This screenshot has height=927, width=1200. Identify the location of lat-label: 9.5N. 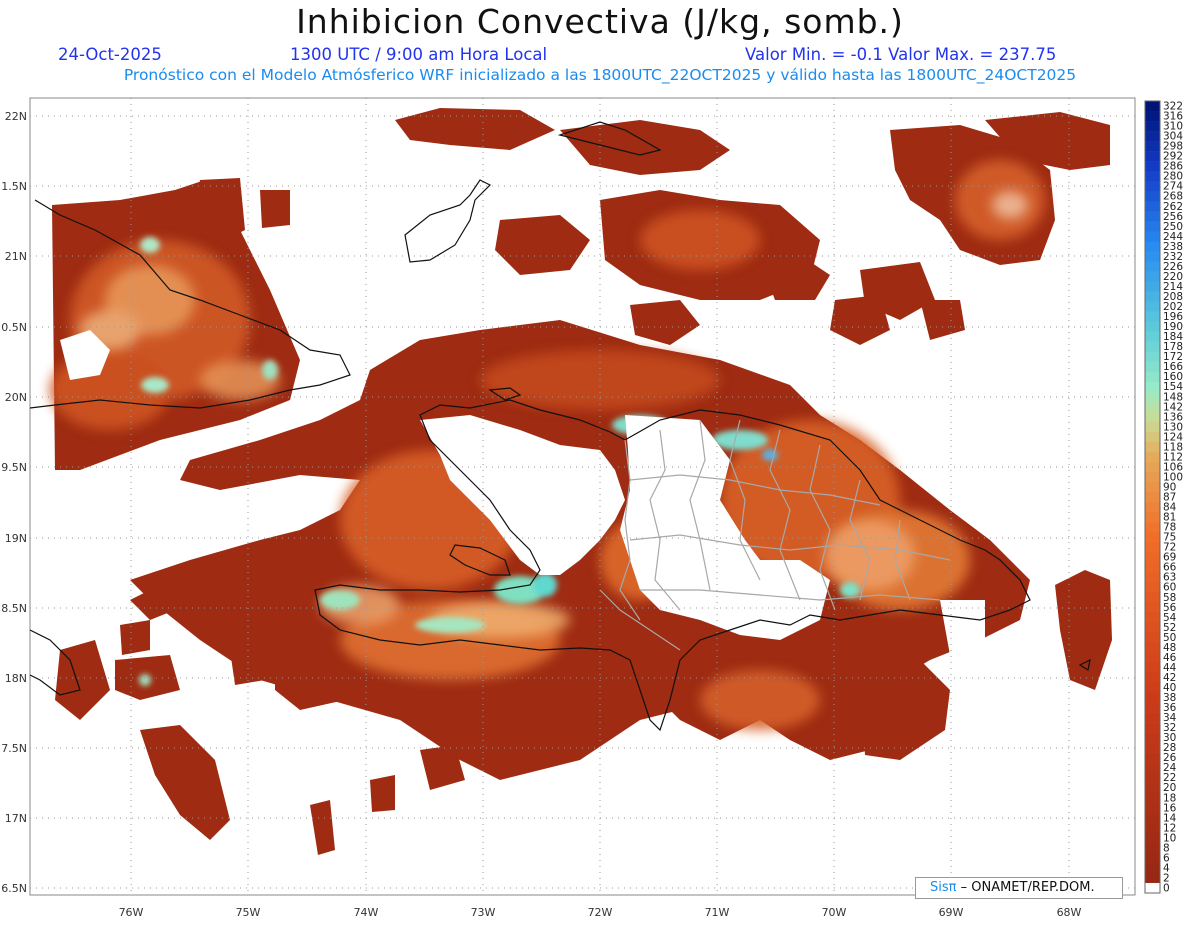
(14, 467).